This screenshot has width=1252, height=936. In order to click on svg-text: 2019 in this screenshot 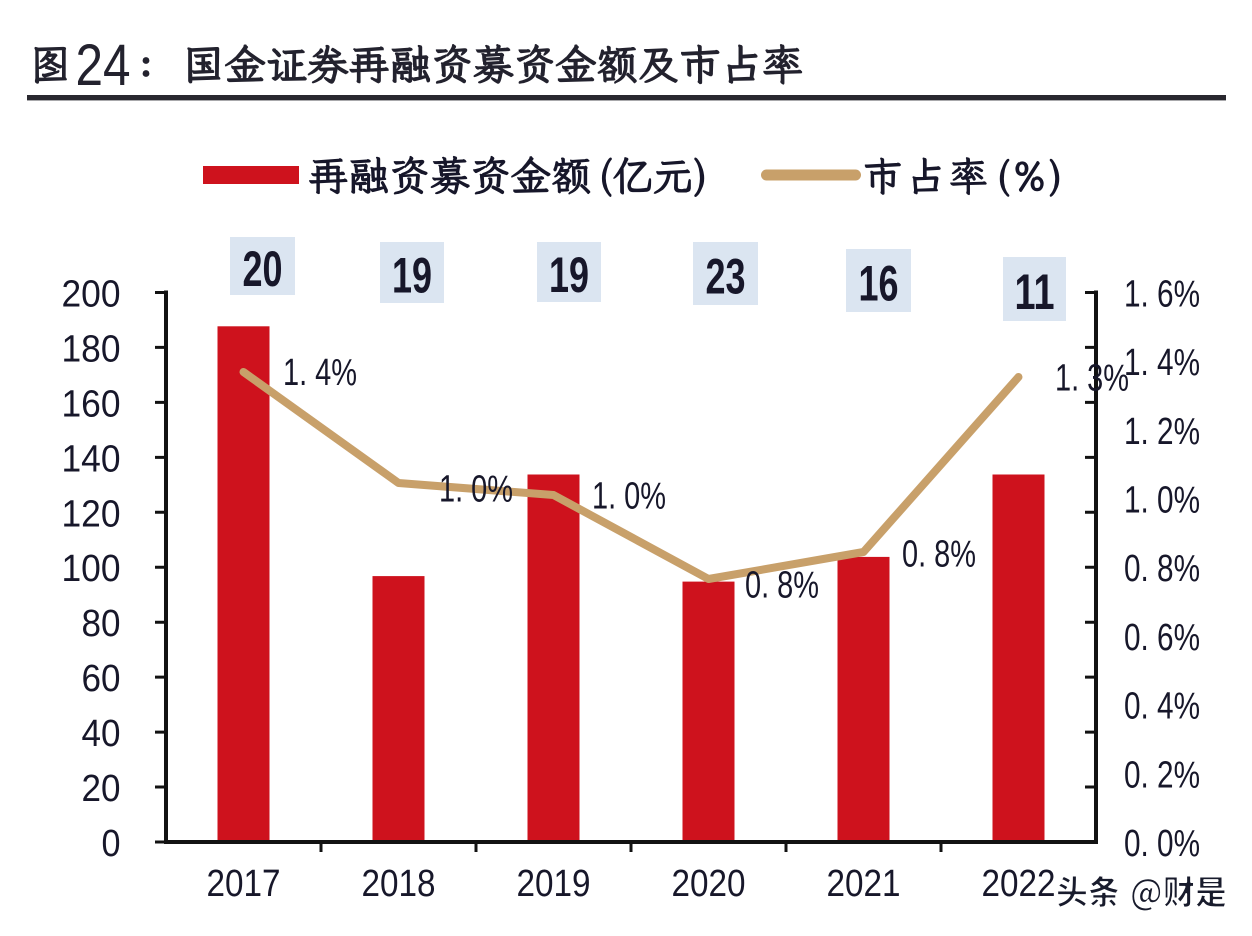, I will do `click(554, 884)`.